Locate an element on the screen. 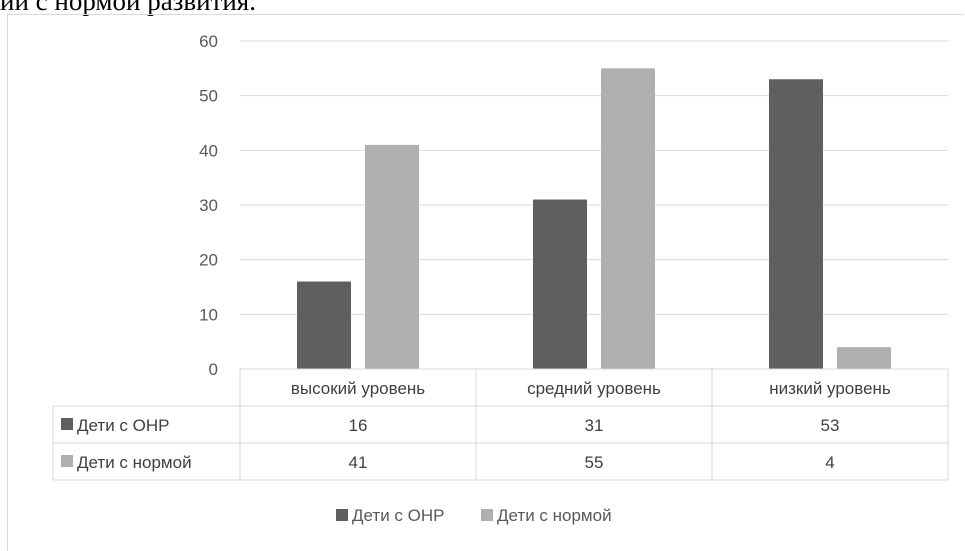  data-table-value: 16 is located at coordinates (358, 425).